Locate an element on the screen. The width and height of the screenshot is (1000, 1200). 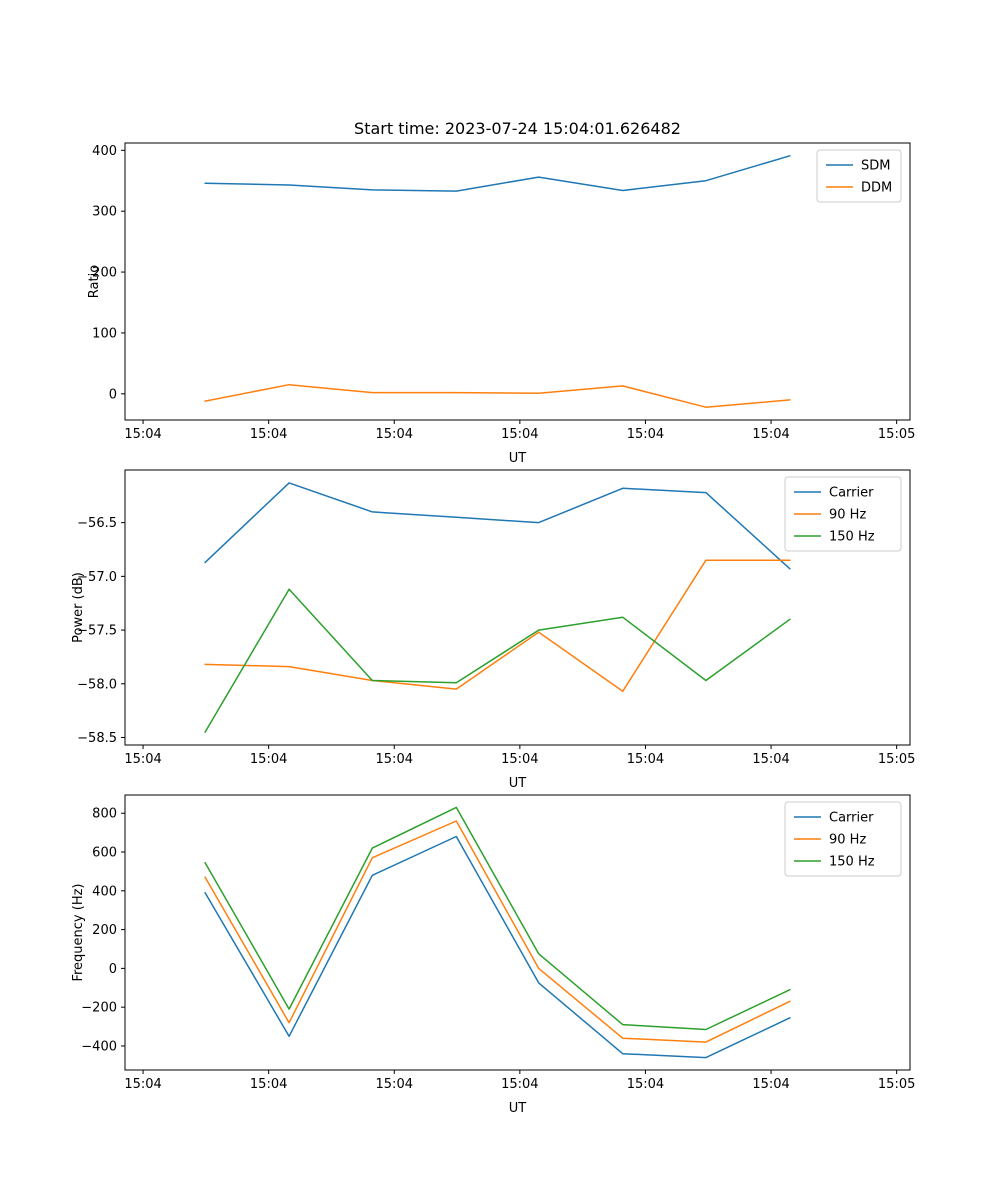
y-tick-label: 100 is located at coordinates (104, 333).